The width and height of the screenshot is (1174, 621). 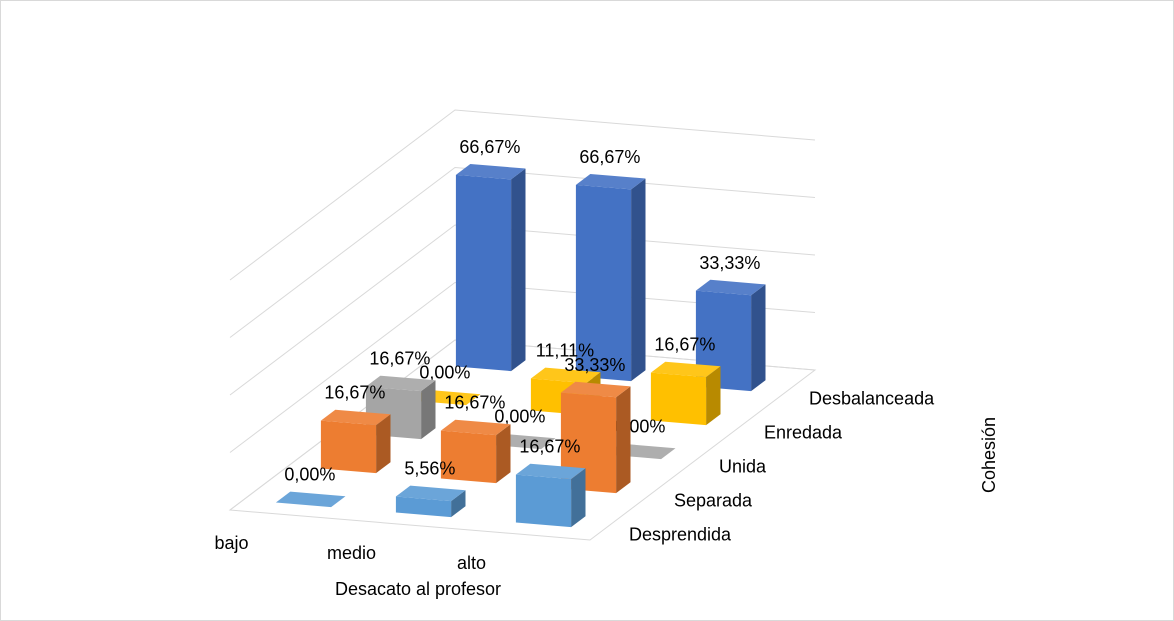 I want to click on z-tick-label: Desprendida, so click(x=680, y=534).